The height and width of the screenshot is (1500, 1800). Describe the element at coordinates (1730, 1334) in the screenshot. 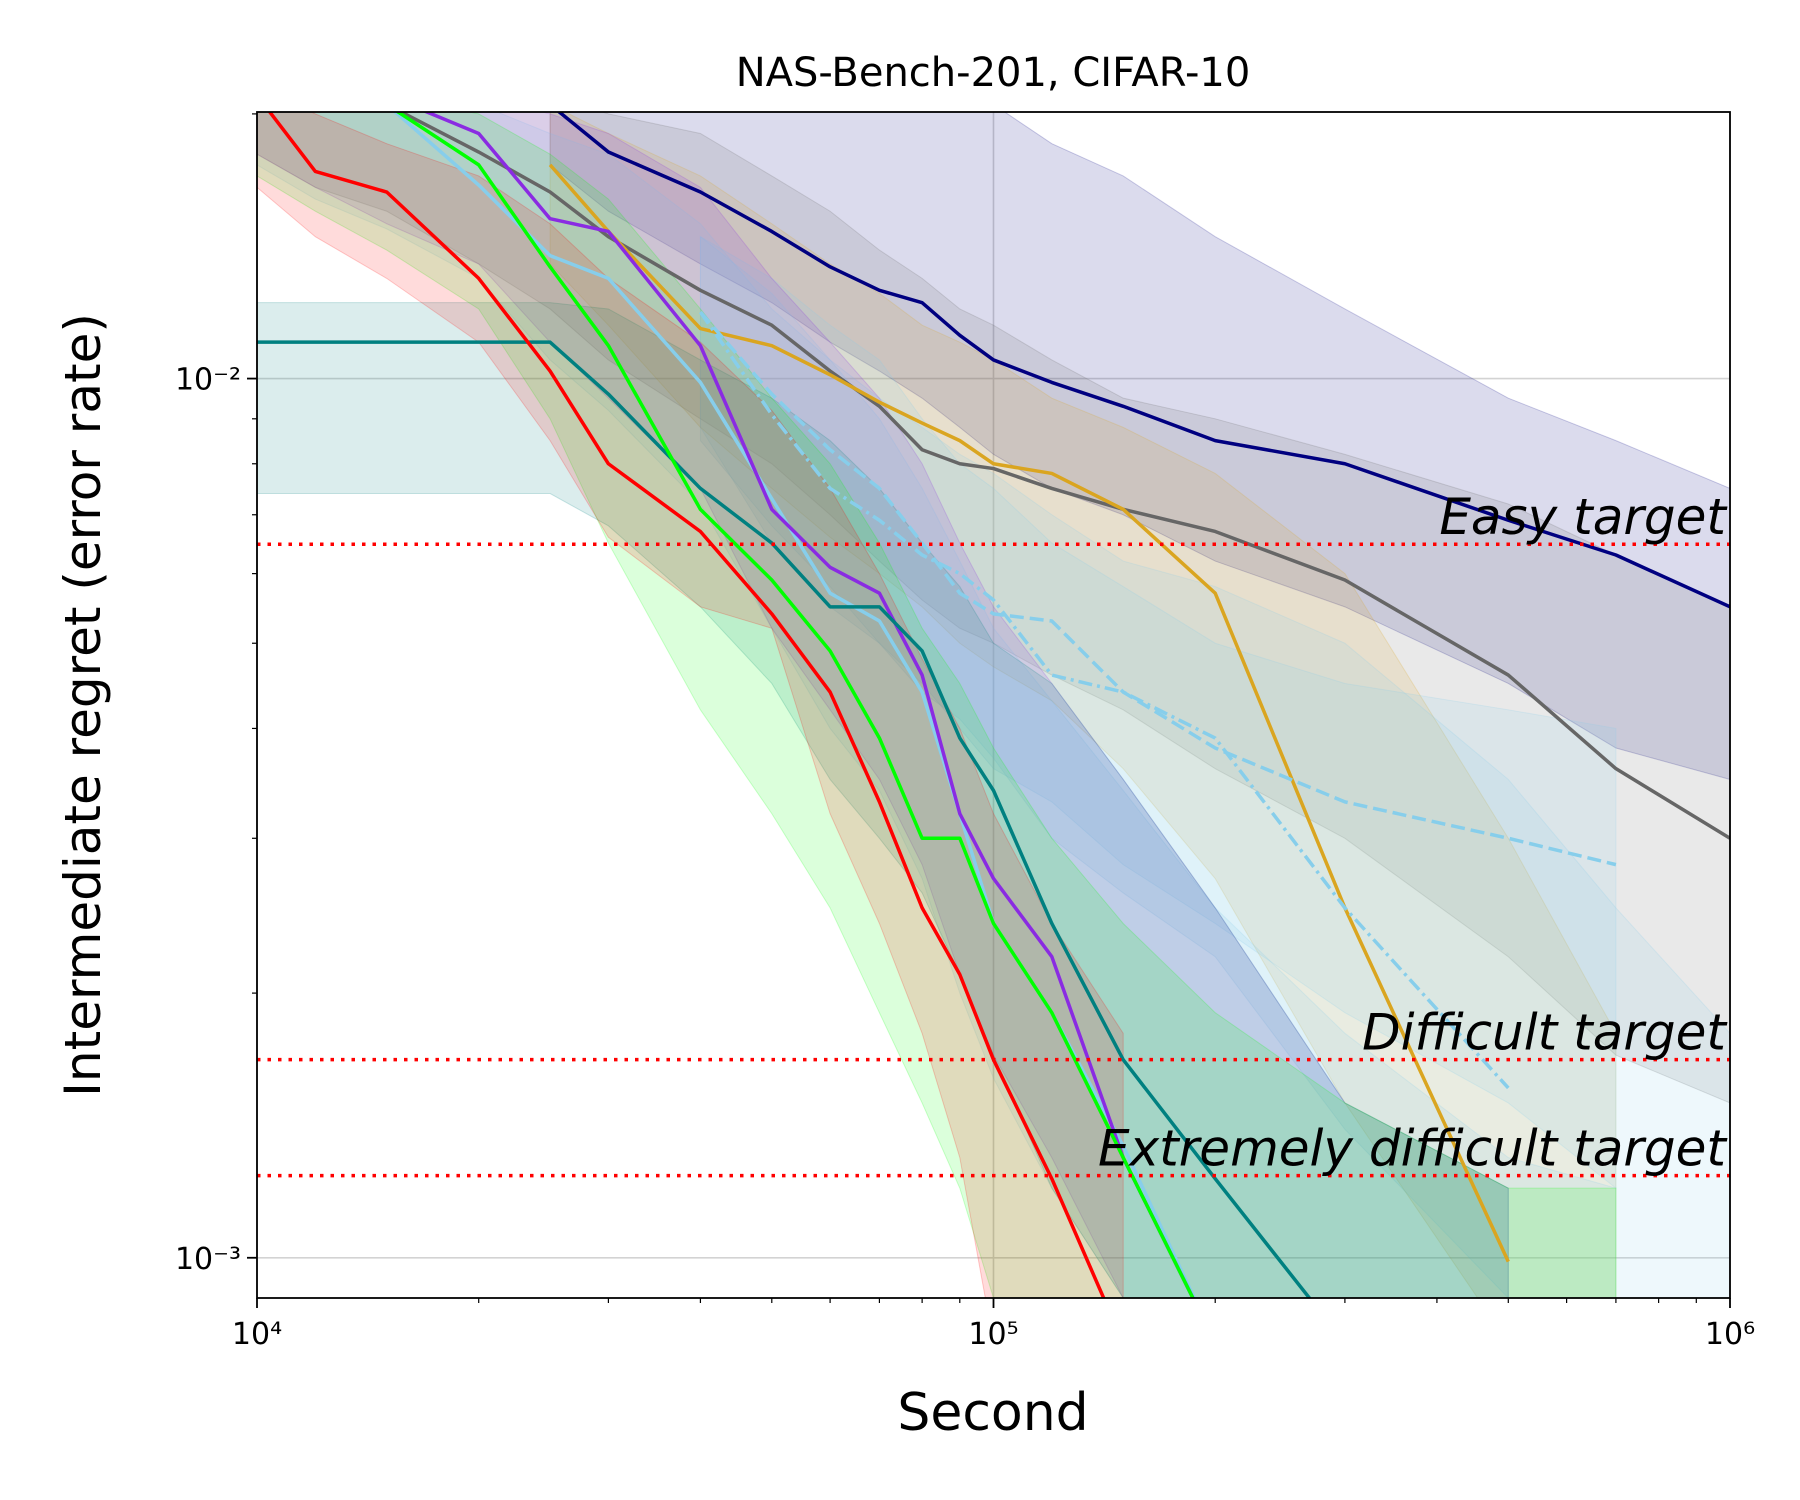

I see `x-tick-label: 10⁶` at that location.